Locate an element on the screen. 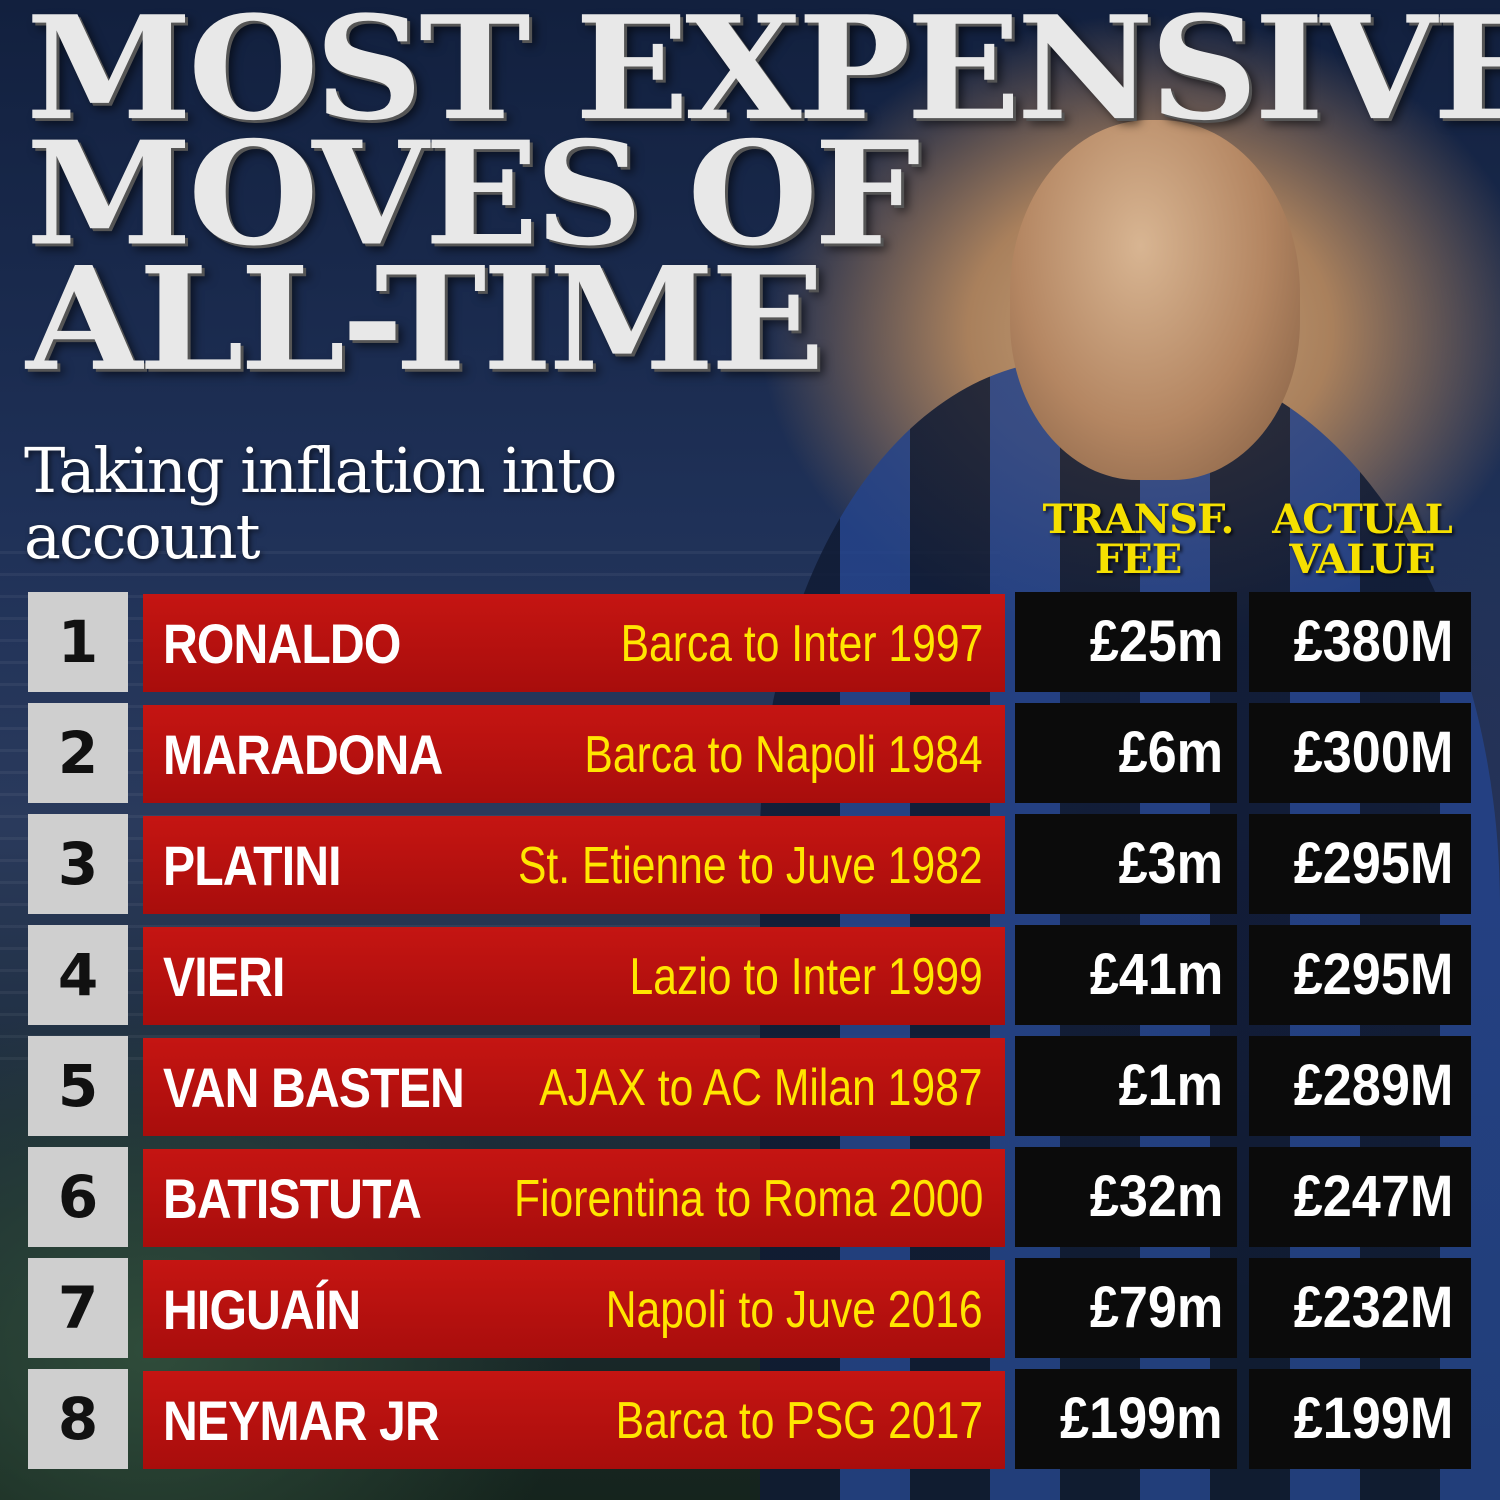  column-header-actual-value: ACTUAL VALUE is located at coordinates (1362, 539).